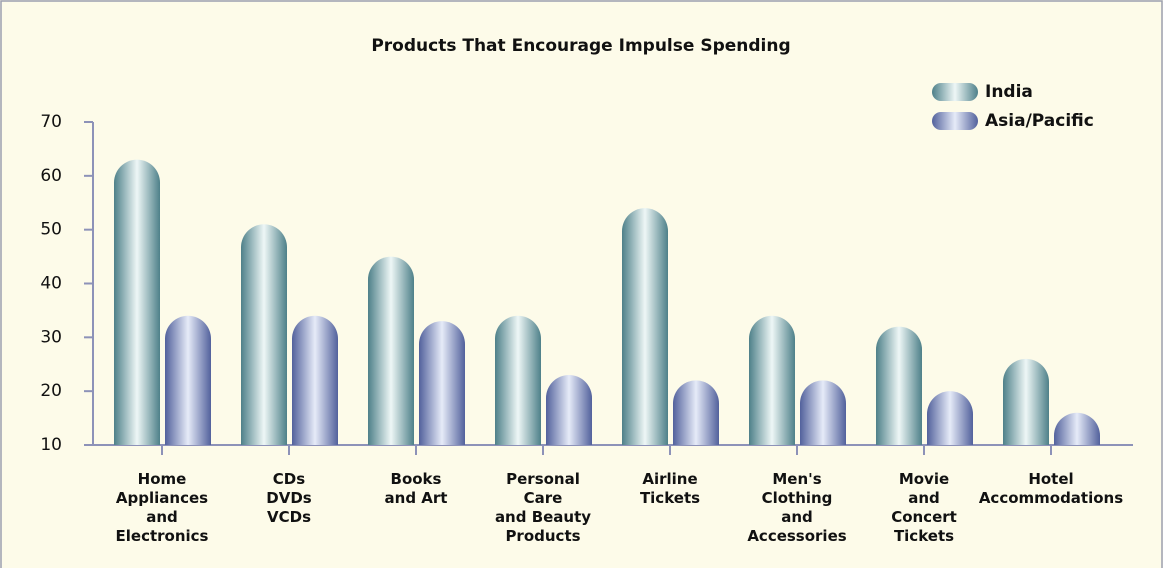 The width and height of the screenshot is (1163, 568). I want to click on x-tick-label-line: and Beauty, so click(543, 517).